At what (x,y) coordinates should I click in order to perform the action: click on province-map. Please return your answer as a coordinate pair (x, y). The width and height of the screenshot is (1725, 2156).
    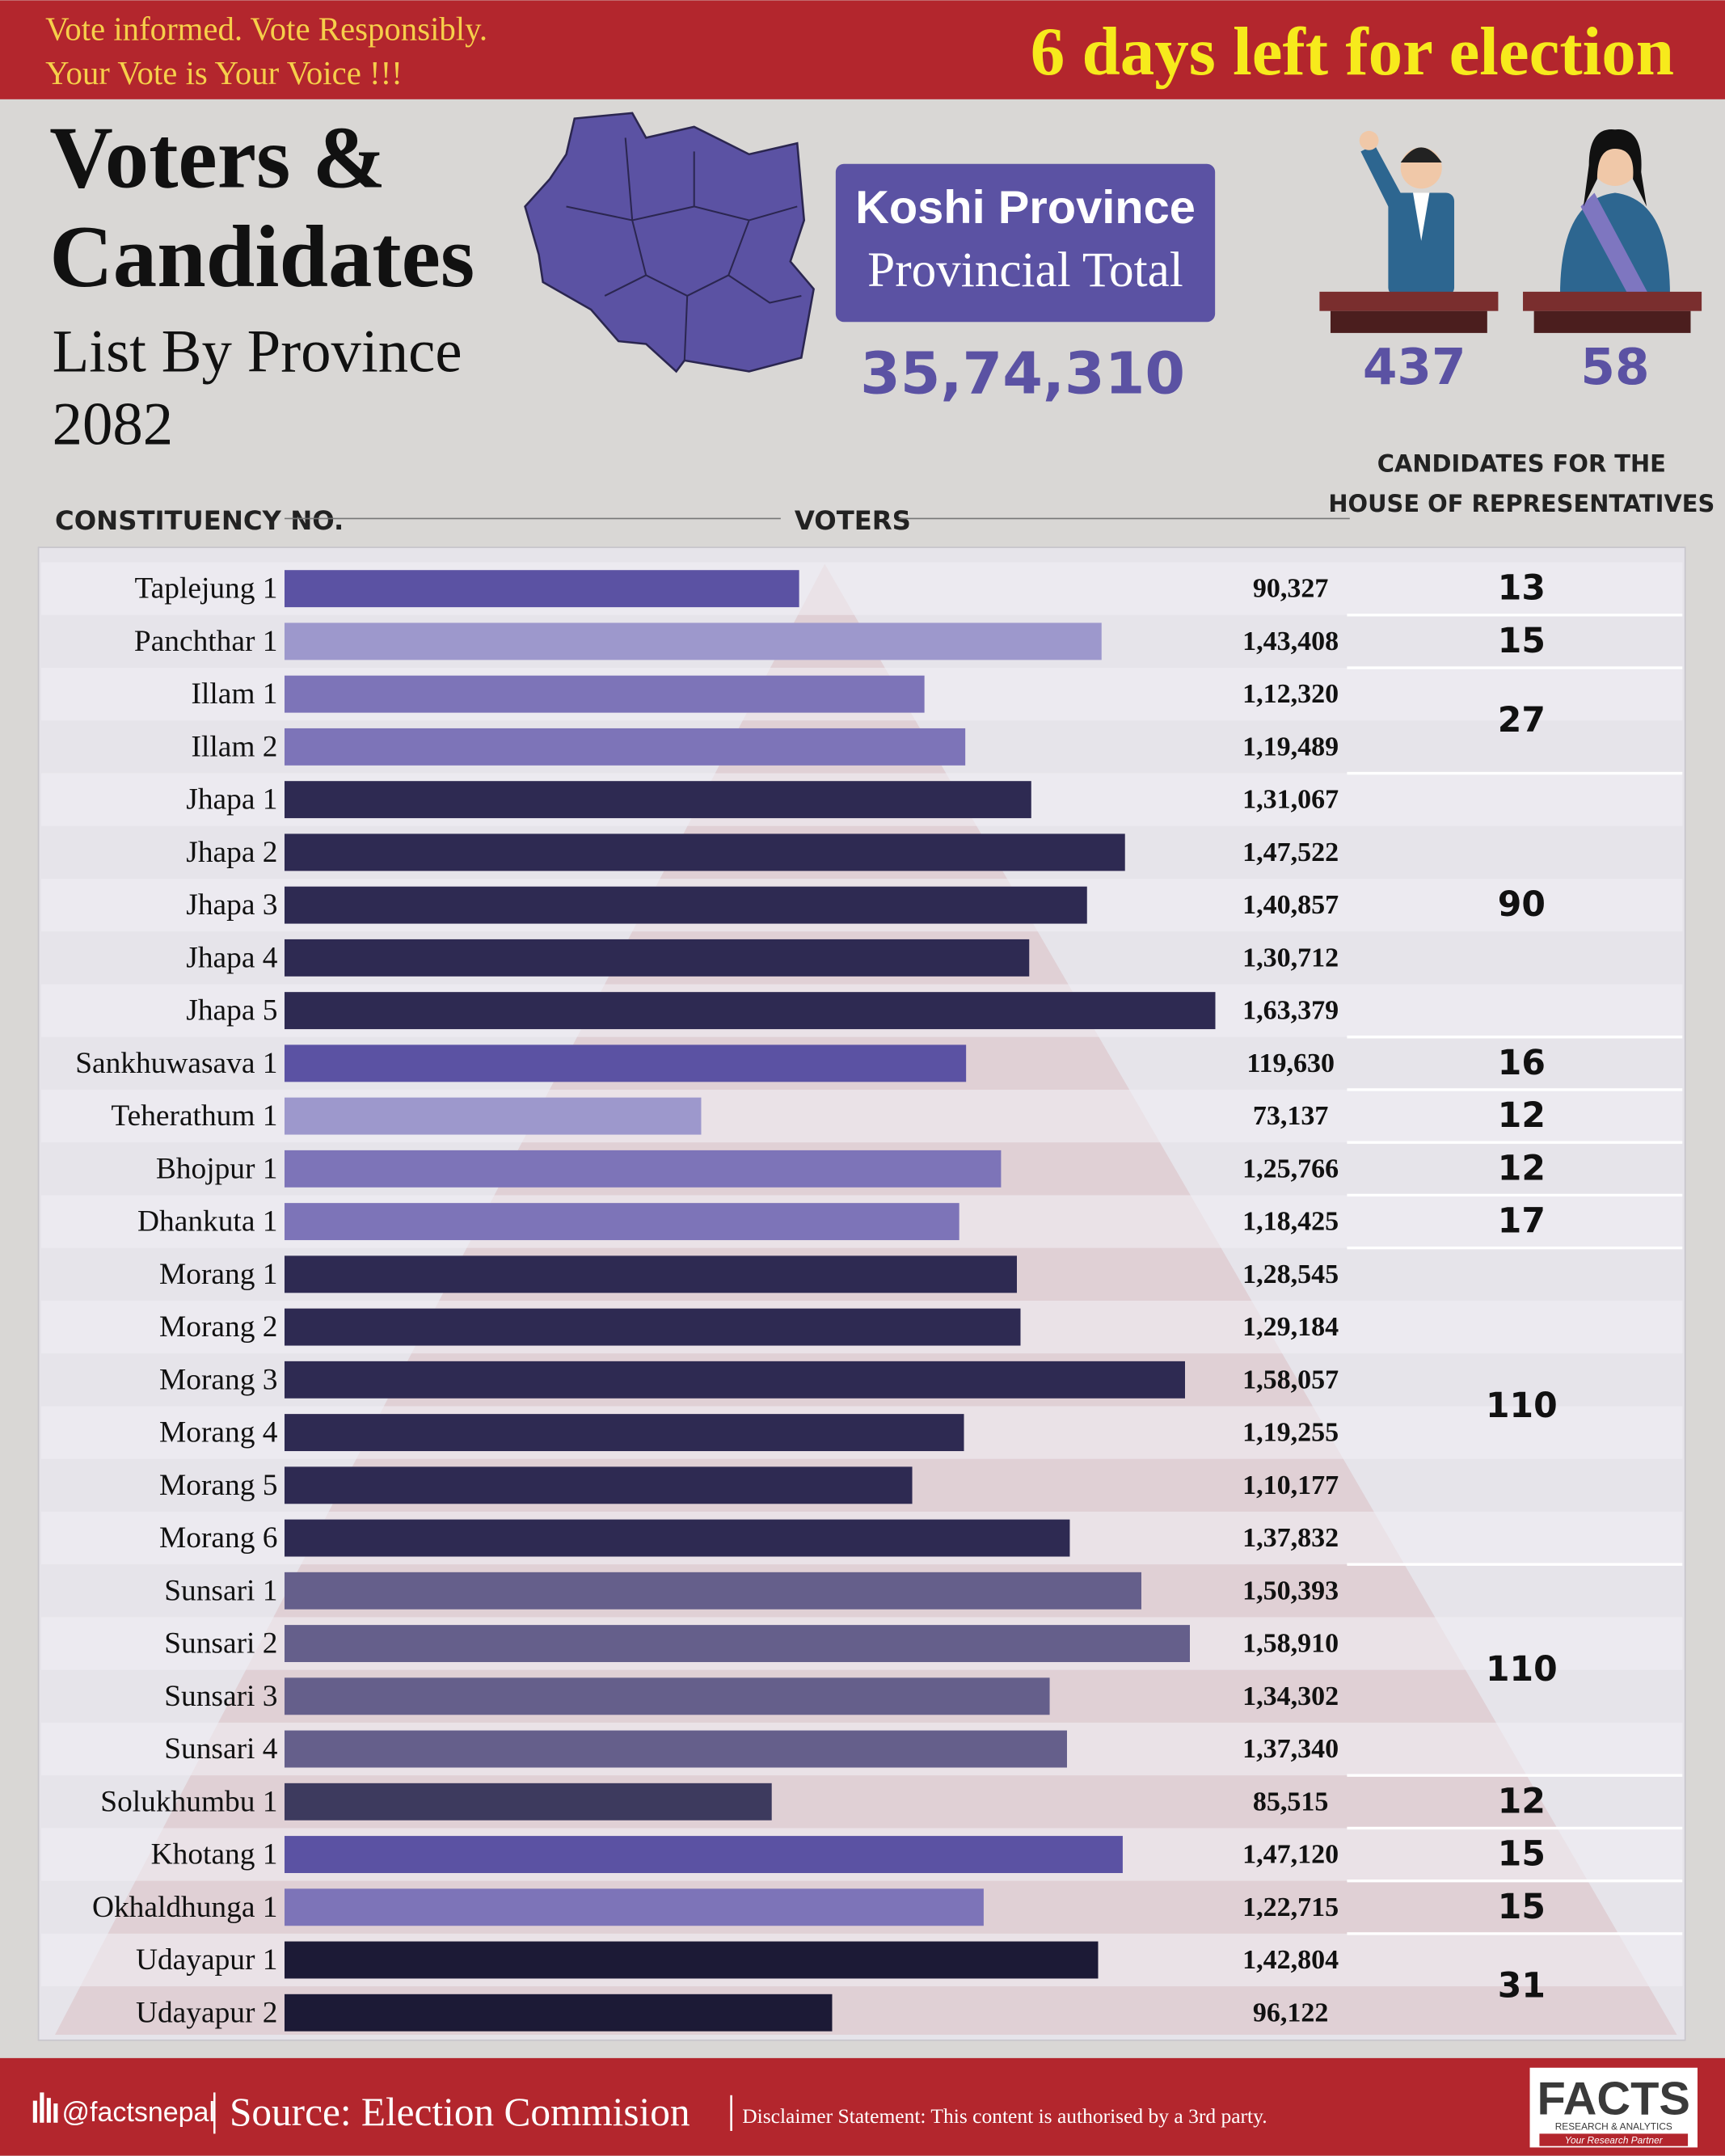
    Looking at the image, I should click on (669, 242).